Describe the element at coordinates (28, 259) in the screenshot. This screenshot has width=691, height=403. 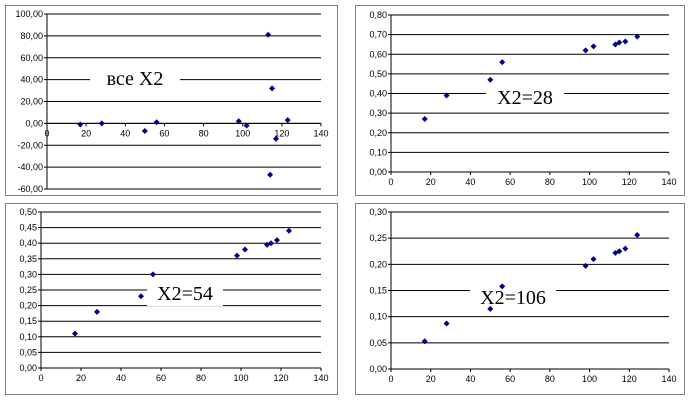
I see `y-tick-label: 0,35` at that location.